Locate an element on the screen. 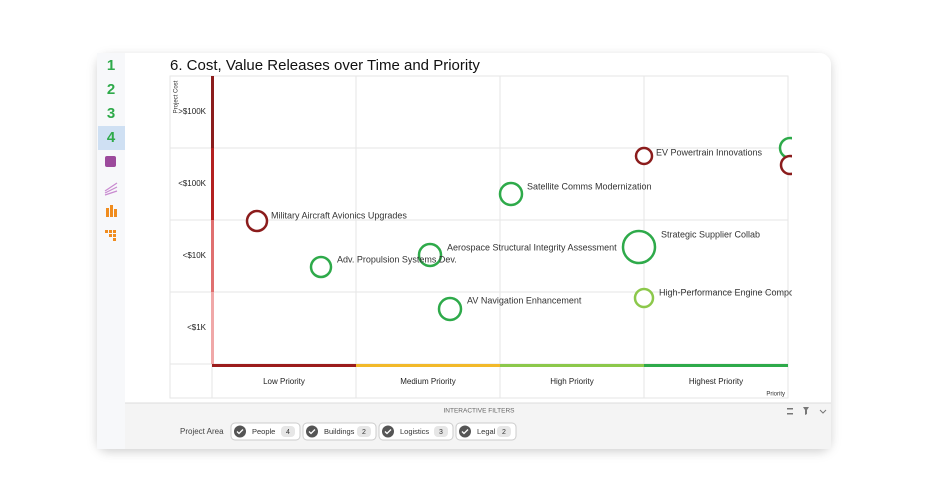 The image size is (928, 500). bubble-label: High-Performance Engine Compo is located at coordinates (726, 292).